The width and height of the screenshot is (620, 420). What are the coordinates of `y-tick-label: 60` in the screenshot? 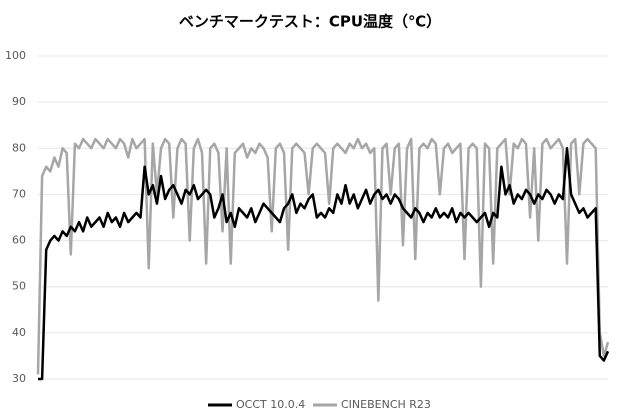 It's located at (19, 240).